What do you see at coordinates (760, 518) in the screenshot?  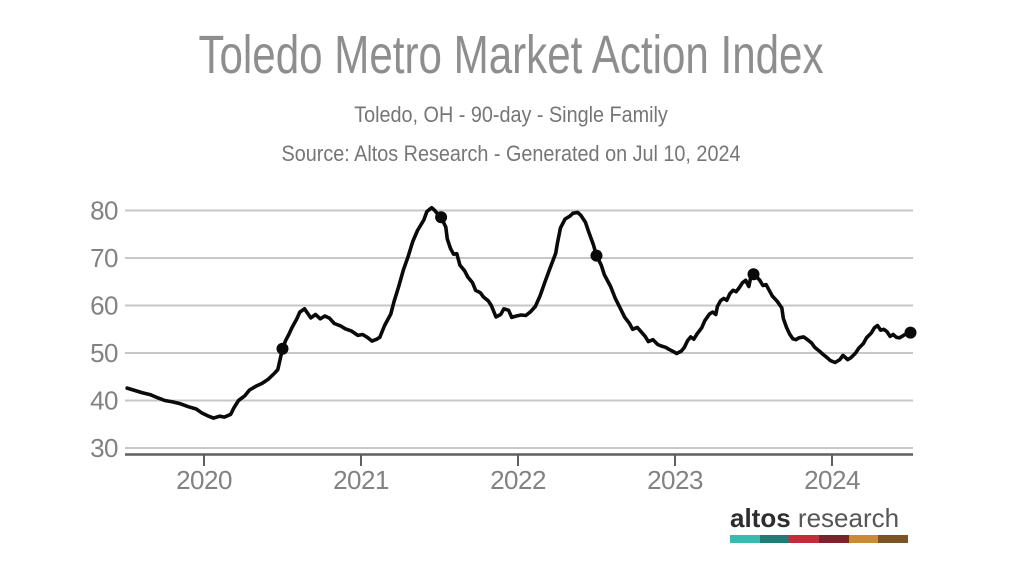 I see `logo-word-altos: altos` at bounding box center [760, 518].